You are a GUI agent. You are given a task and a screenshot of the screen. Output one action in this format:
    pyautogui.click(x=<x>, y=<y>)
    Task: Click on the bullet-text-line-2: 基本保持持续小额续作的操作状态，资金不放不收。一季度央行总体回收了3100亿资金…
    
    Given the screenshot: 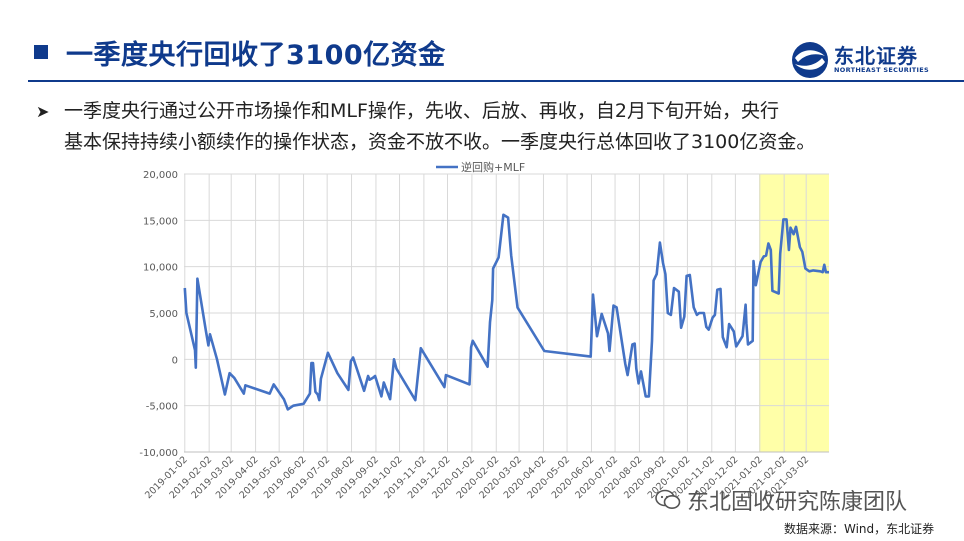 What is the action you would take?
    pyautogui.click(x=440, y=142)
    